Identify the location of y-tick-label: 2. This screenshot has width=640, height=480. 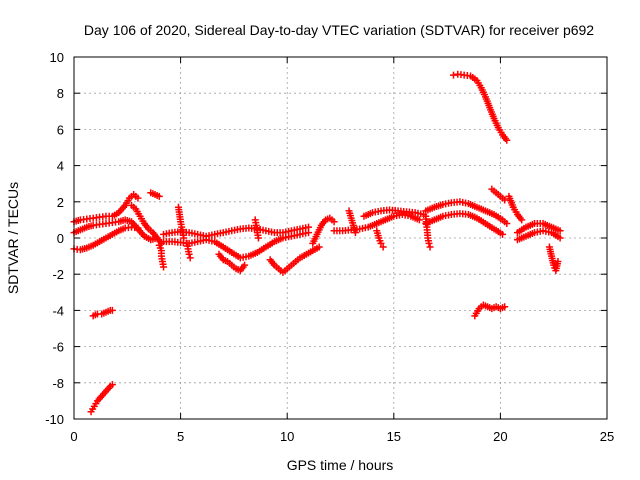
(60, 202).